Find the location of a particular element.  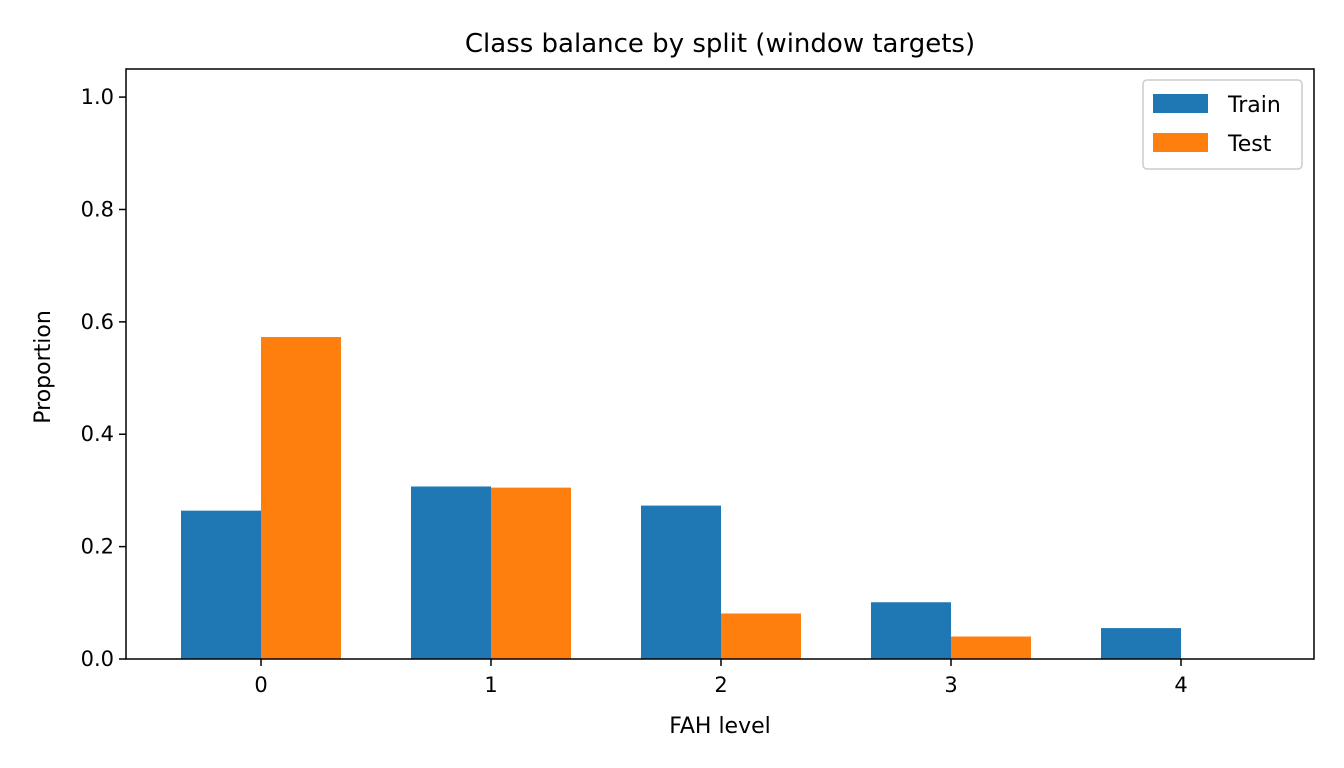

legend: Train Test is located at coordinates (1222, 124).